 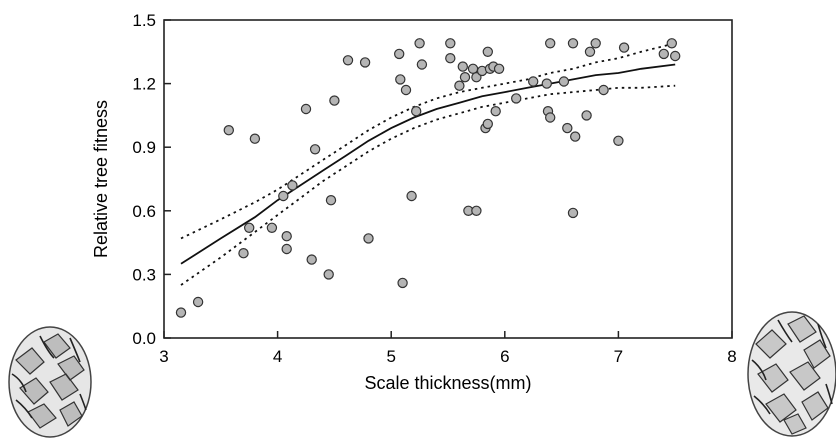 I want to click on y-tick-label: 0.6, so click(x=144, y=211).